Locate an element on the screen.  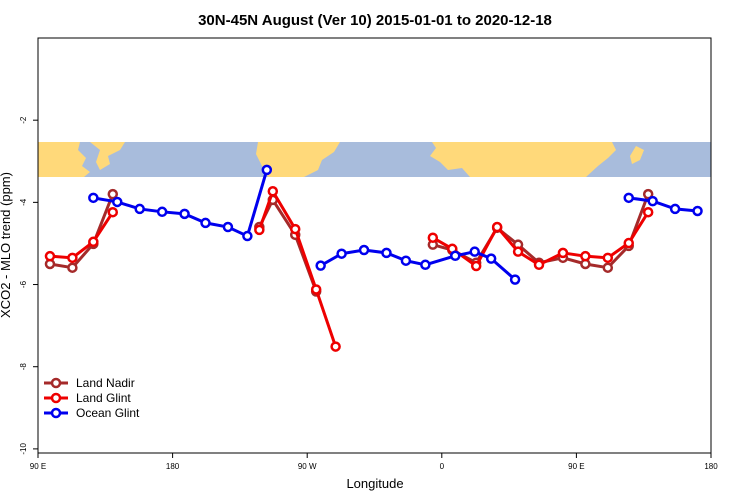
y-tick-label: -10 is located at coordinates (23, 449).